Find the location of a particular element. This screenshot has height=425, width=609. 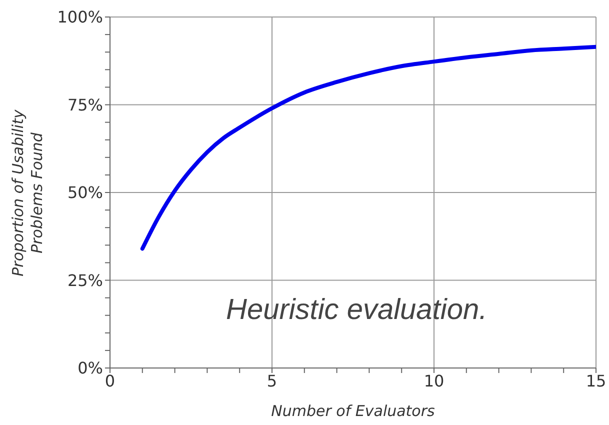

y-tick-label: 25% is located at coordinates (85, 280).